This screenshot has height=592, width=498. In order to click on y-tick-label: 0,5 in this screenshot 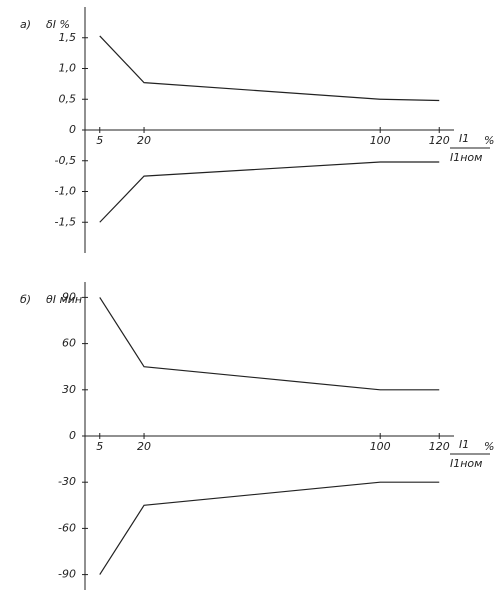, I will do `click(68, 98)`.